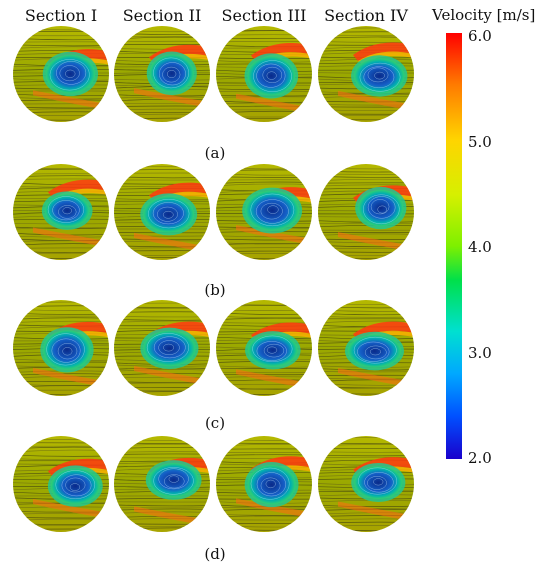 The height and width of the screenshot is (568, 550). Describe the element at coordinates (215, 290) in the screenshot. I see `row-label-b: (b)` at that location.